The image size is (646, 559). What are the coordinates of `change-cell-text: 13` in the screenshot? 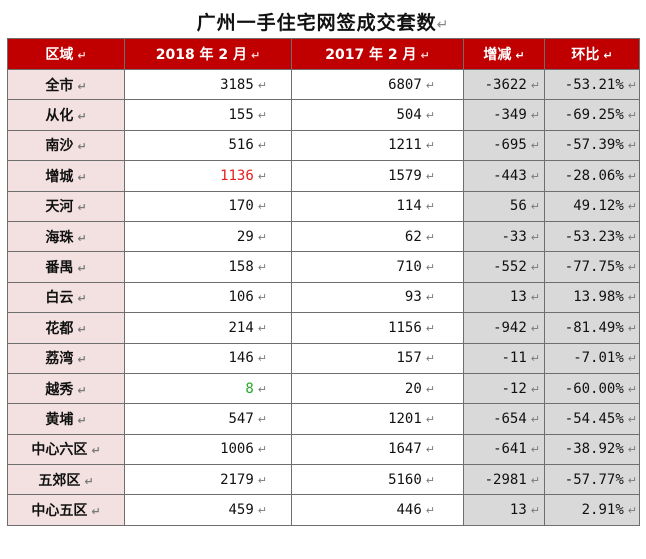 It's located at (518, 510).